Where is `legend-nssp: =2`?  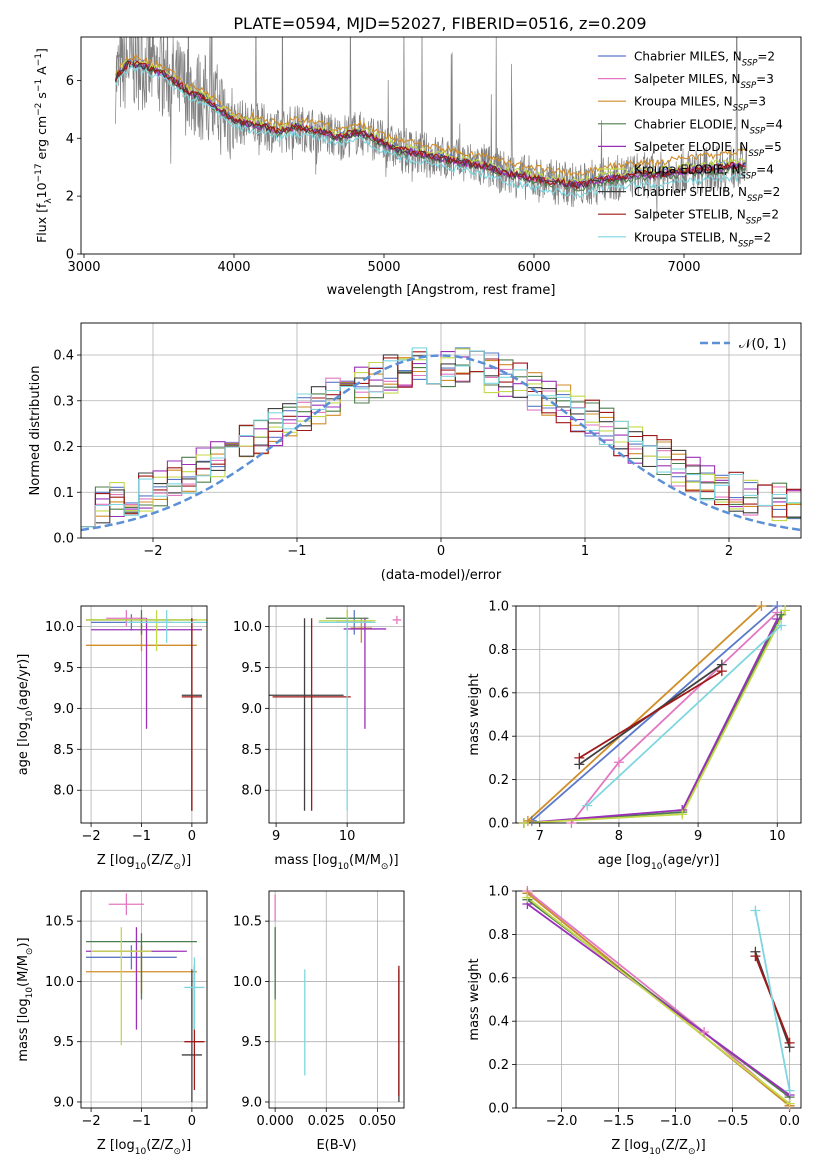 legend-nssp: =2 is located at coordinates (772, 192).